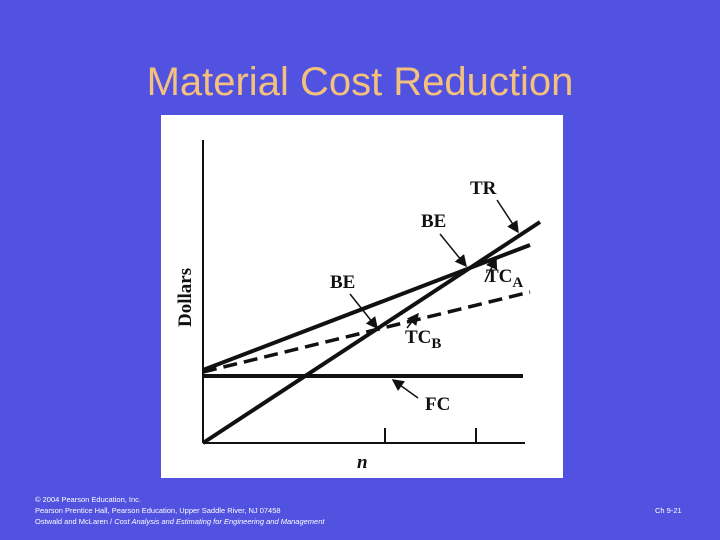 The image size is (720, 540). I want to click on tcb-label: TCB, so click(423, 339).